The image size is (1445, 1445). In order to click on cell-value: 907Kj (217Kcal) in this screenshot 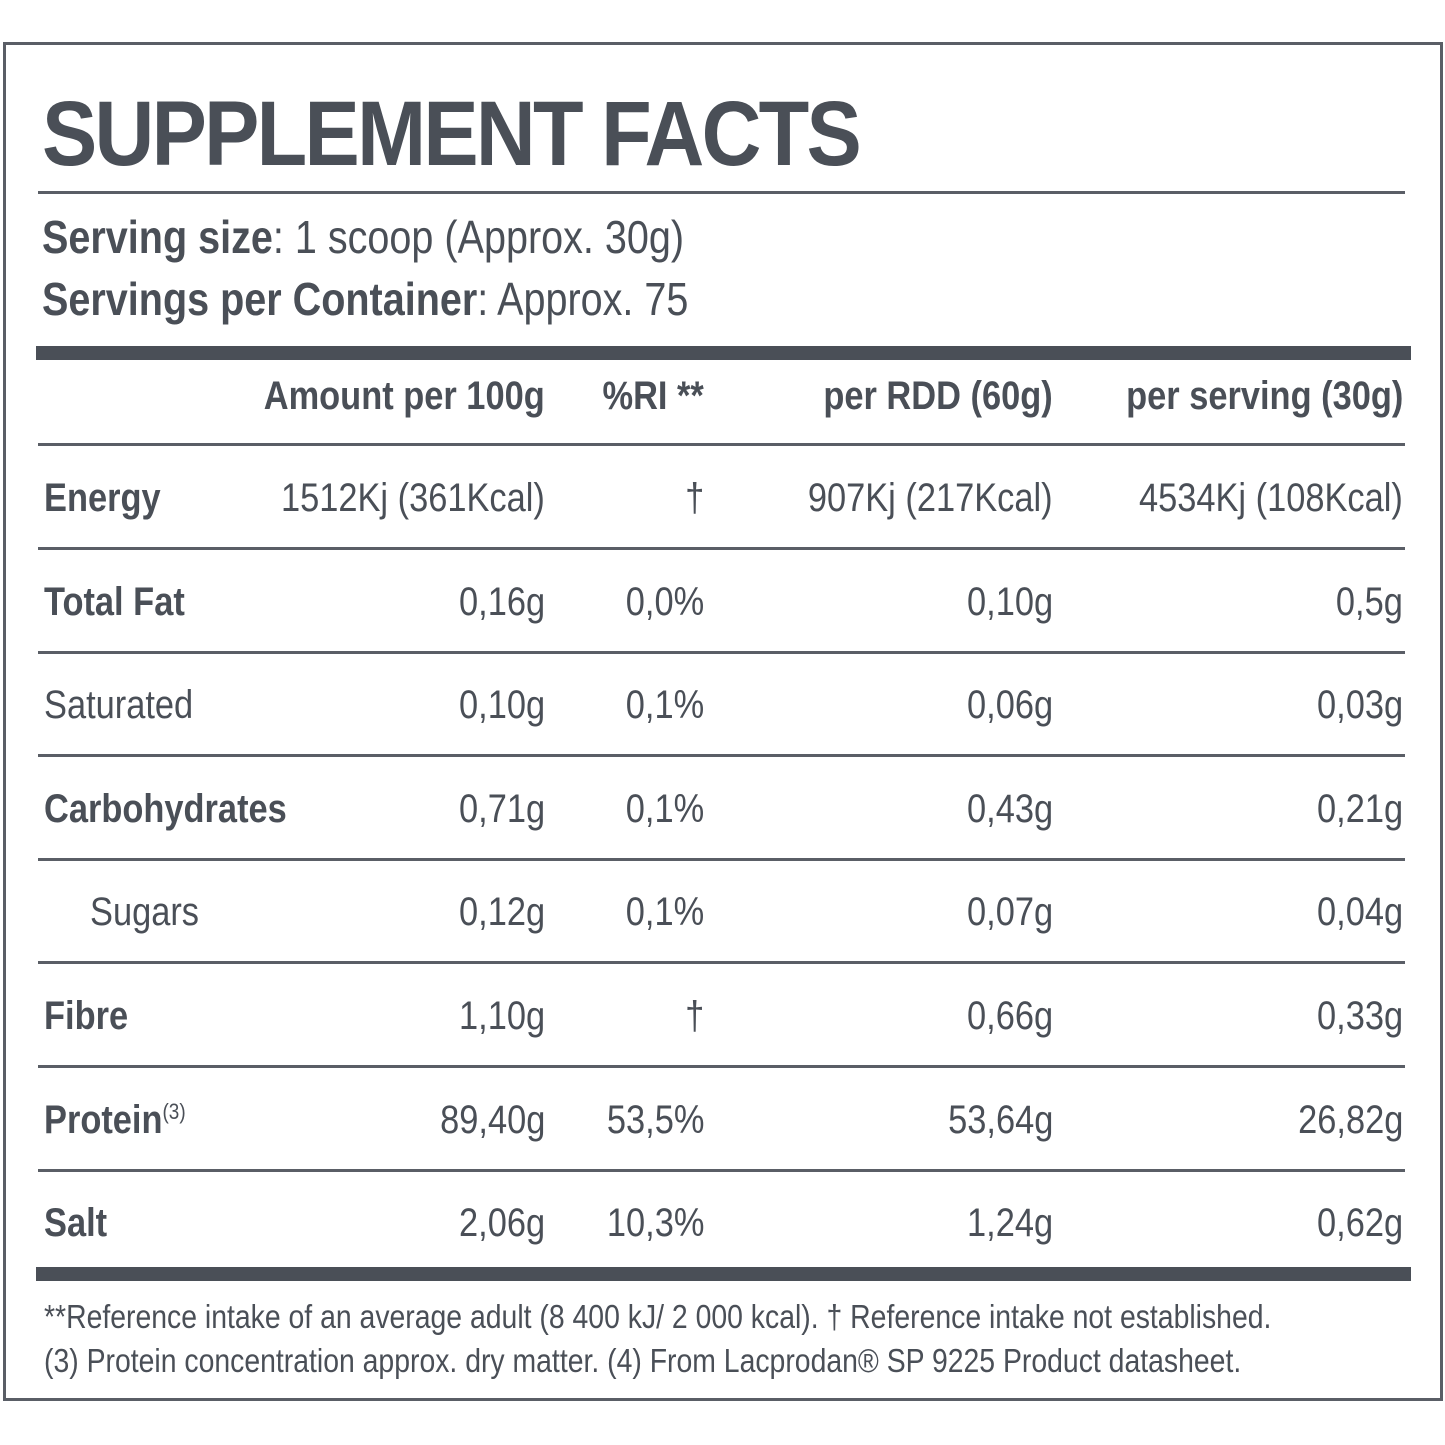, I will do `click(930, 498)`.